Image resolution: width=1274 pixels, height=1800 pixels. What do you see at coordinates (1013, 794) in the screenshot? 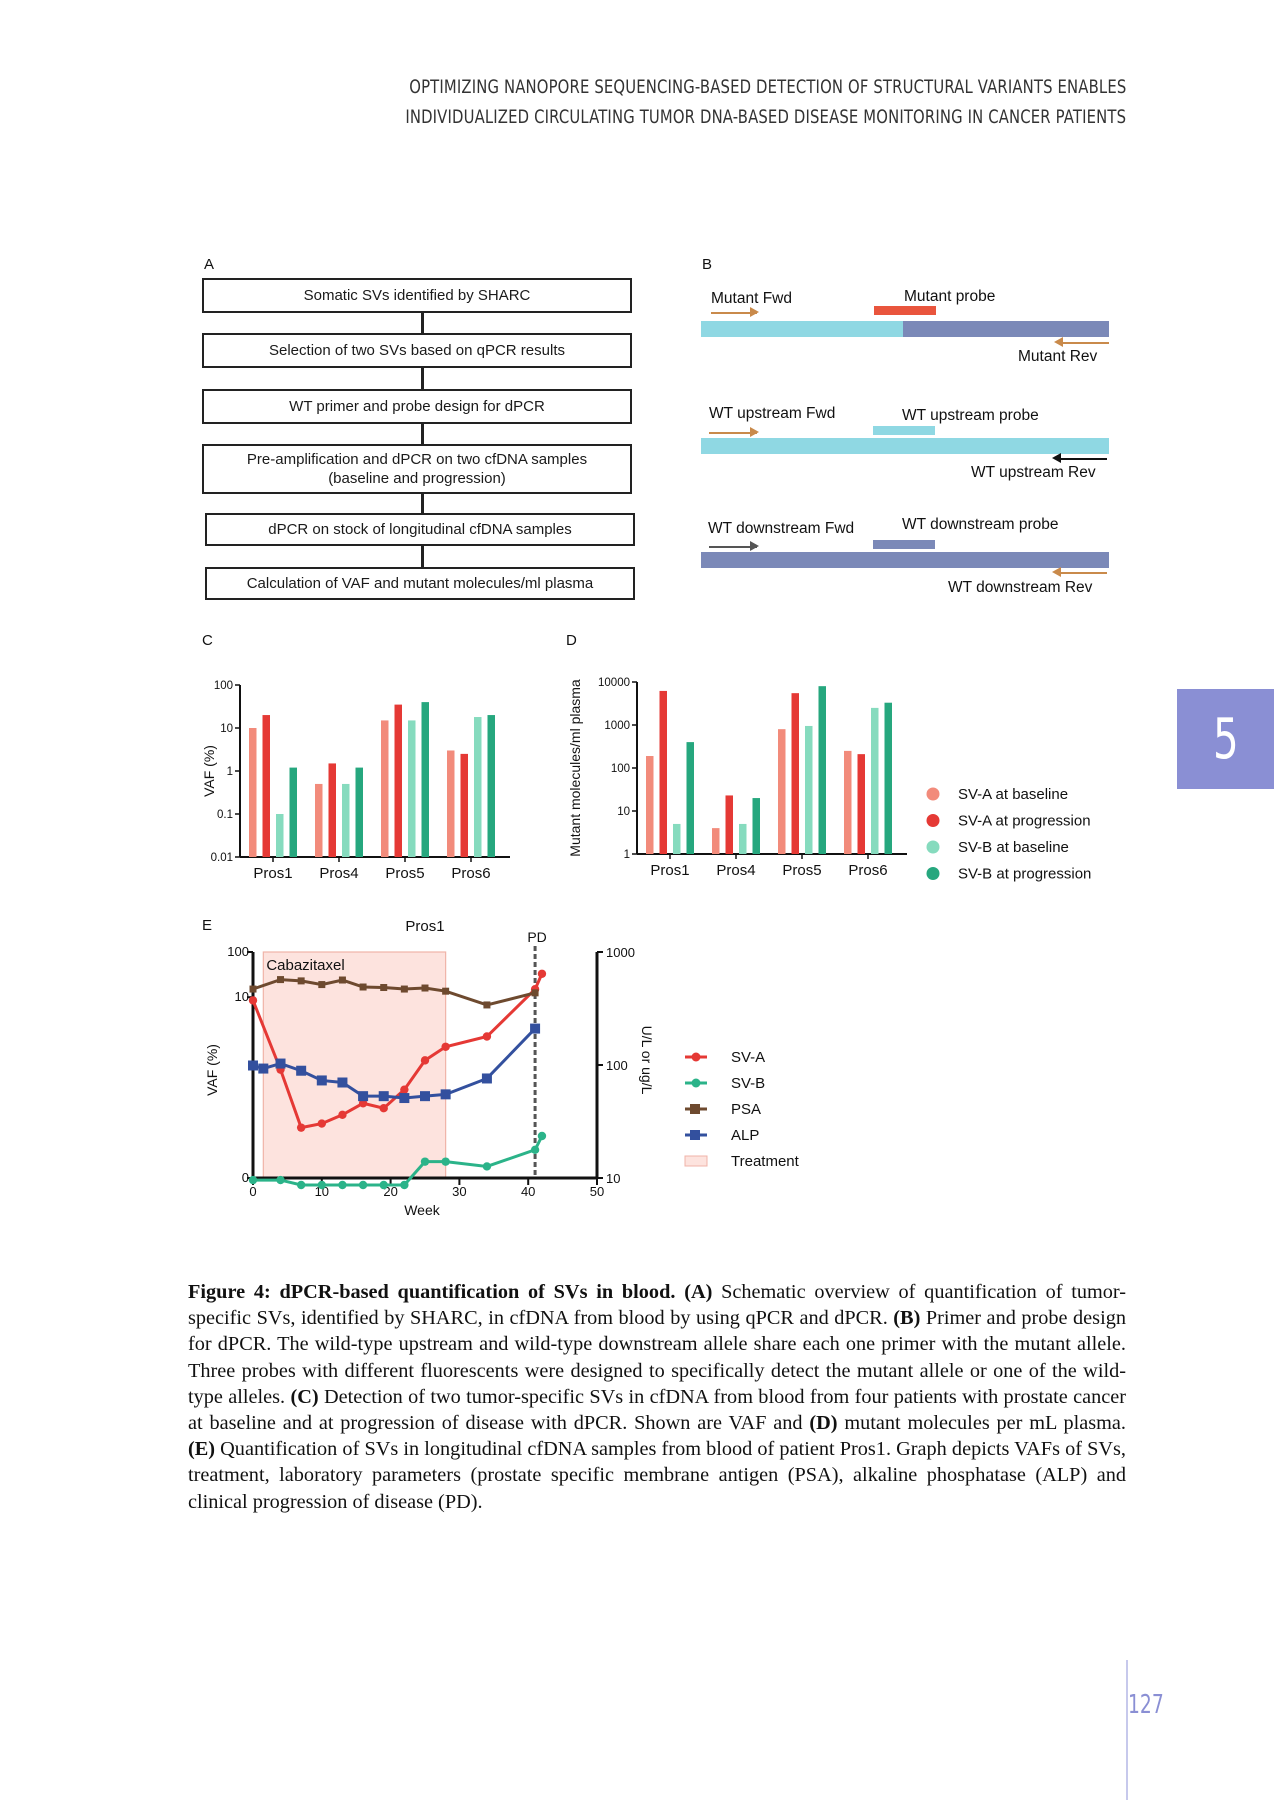
I see `legend-label: SV-A at baseline` at bounding box center [1013, 794].